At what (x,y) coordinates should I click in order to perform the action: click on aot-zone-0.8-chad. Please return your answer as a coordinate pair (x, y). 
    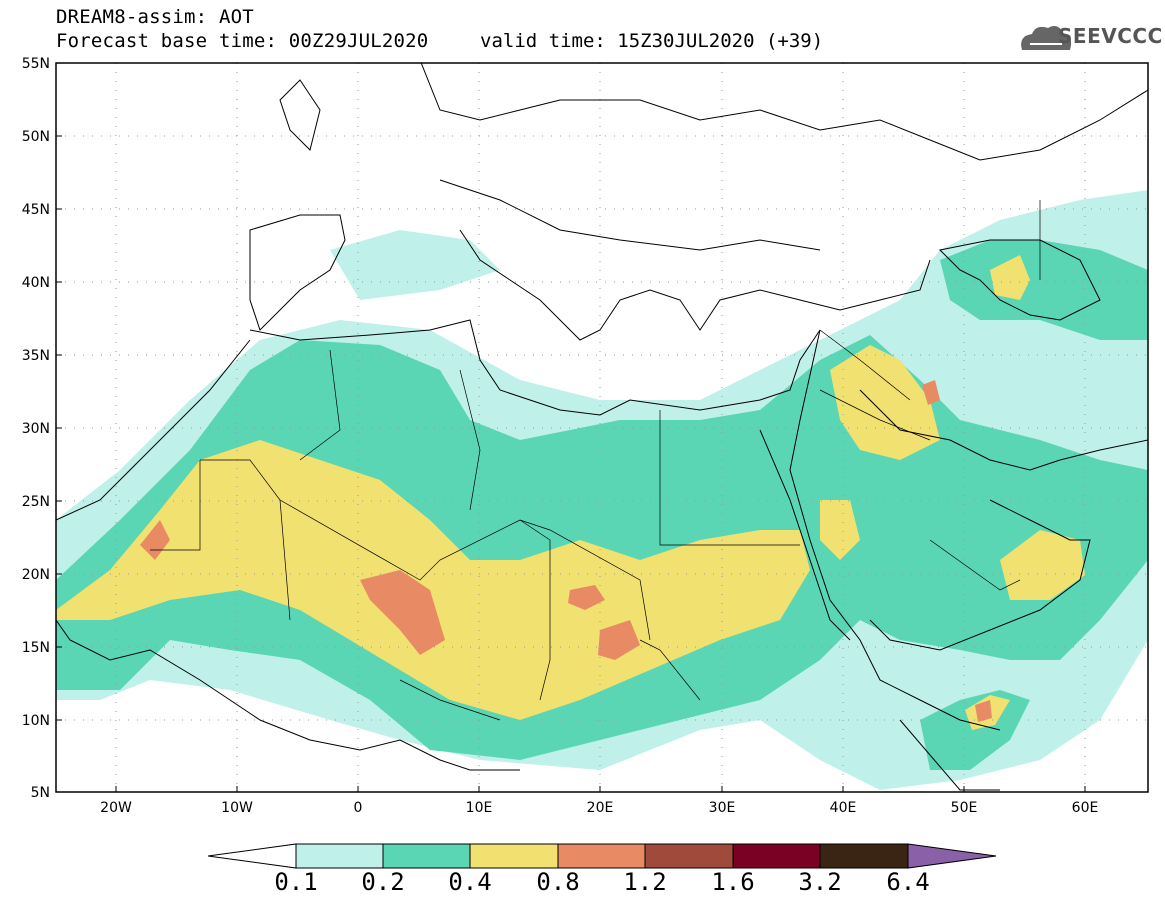
    Looking at the image, I should click on (619, 640).